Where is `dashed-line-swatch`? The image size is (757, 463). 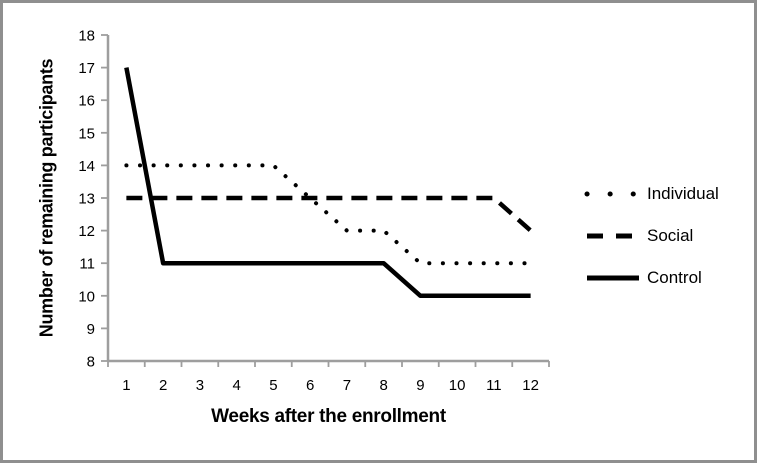 dashed-line-swatch is located at coordinates (613, 236).